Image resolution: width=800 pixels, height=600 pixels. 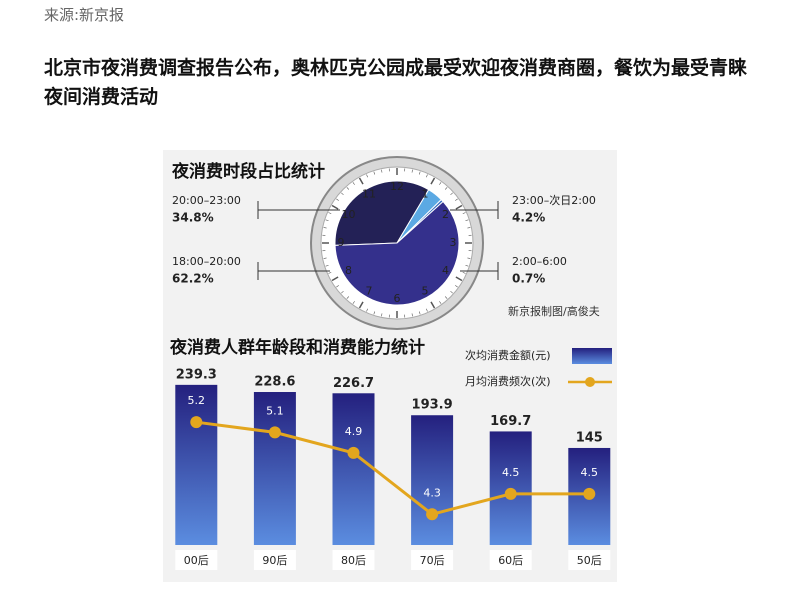 I want to click on line-value: 4.9, so click(x=354, y=431).